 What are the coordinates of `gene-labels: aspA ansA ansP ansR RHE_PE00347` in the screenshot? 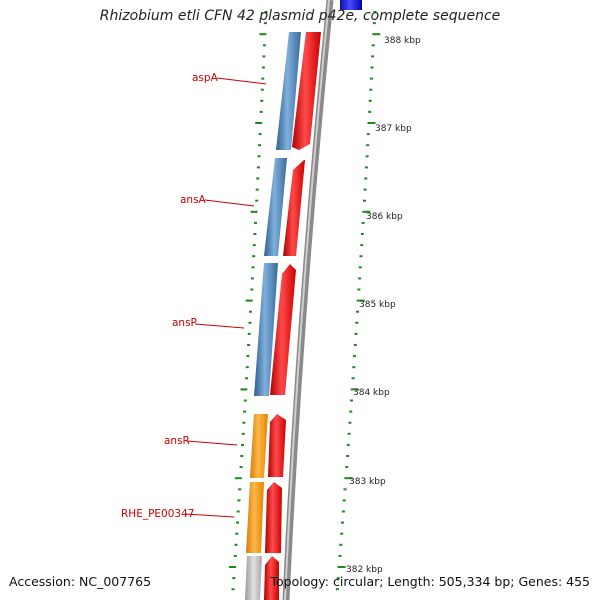 It's located at (170, 296).